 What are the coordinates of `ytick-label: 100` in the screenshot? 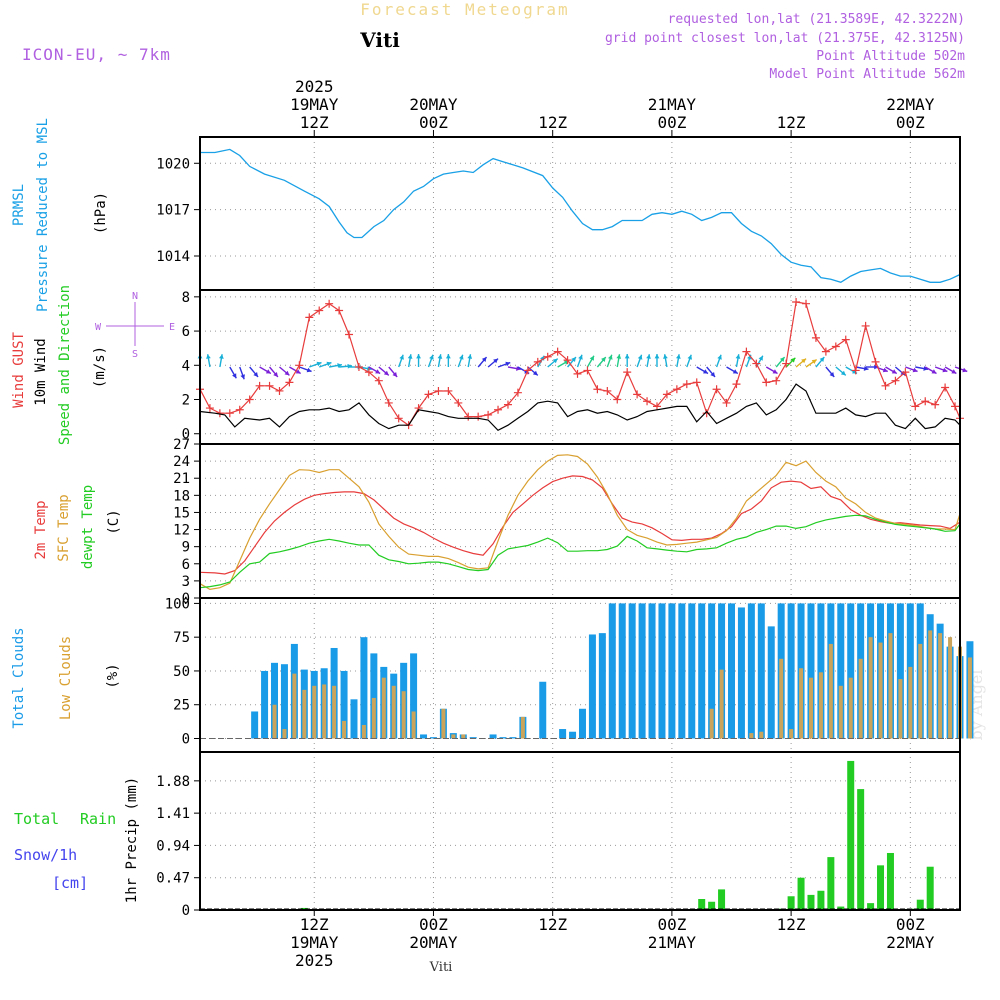 It's located at (177, 604).